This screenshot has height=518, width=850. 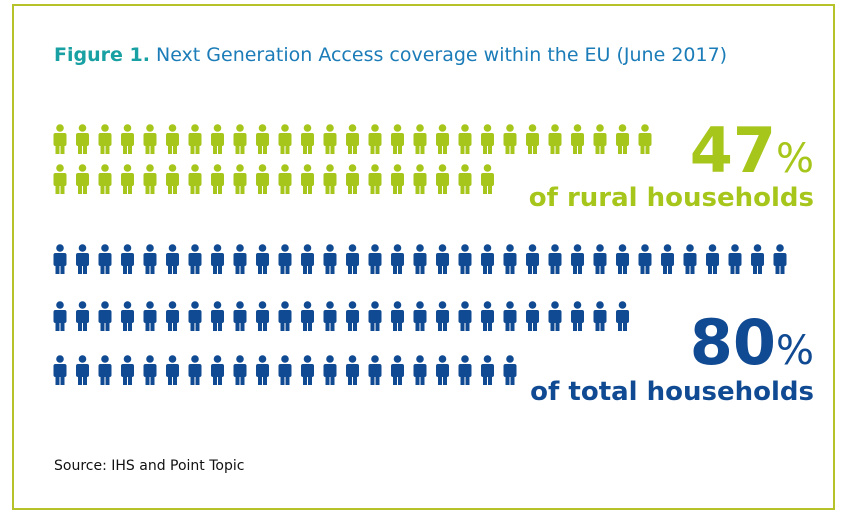 What do you see at coordinates (102, 55) in the screenshot?
I see `figure-label: Figure 1.` at bounding box center [102, 55].